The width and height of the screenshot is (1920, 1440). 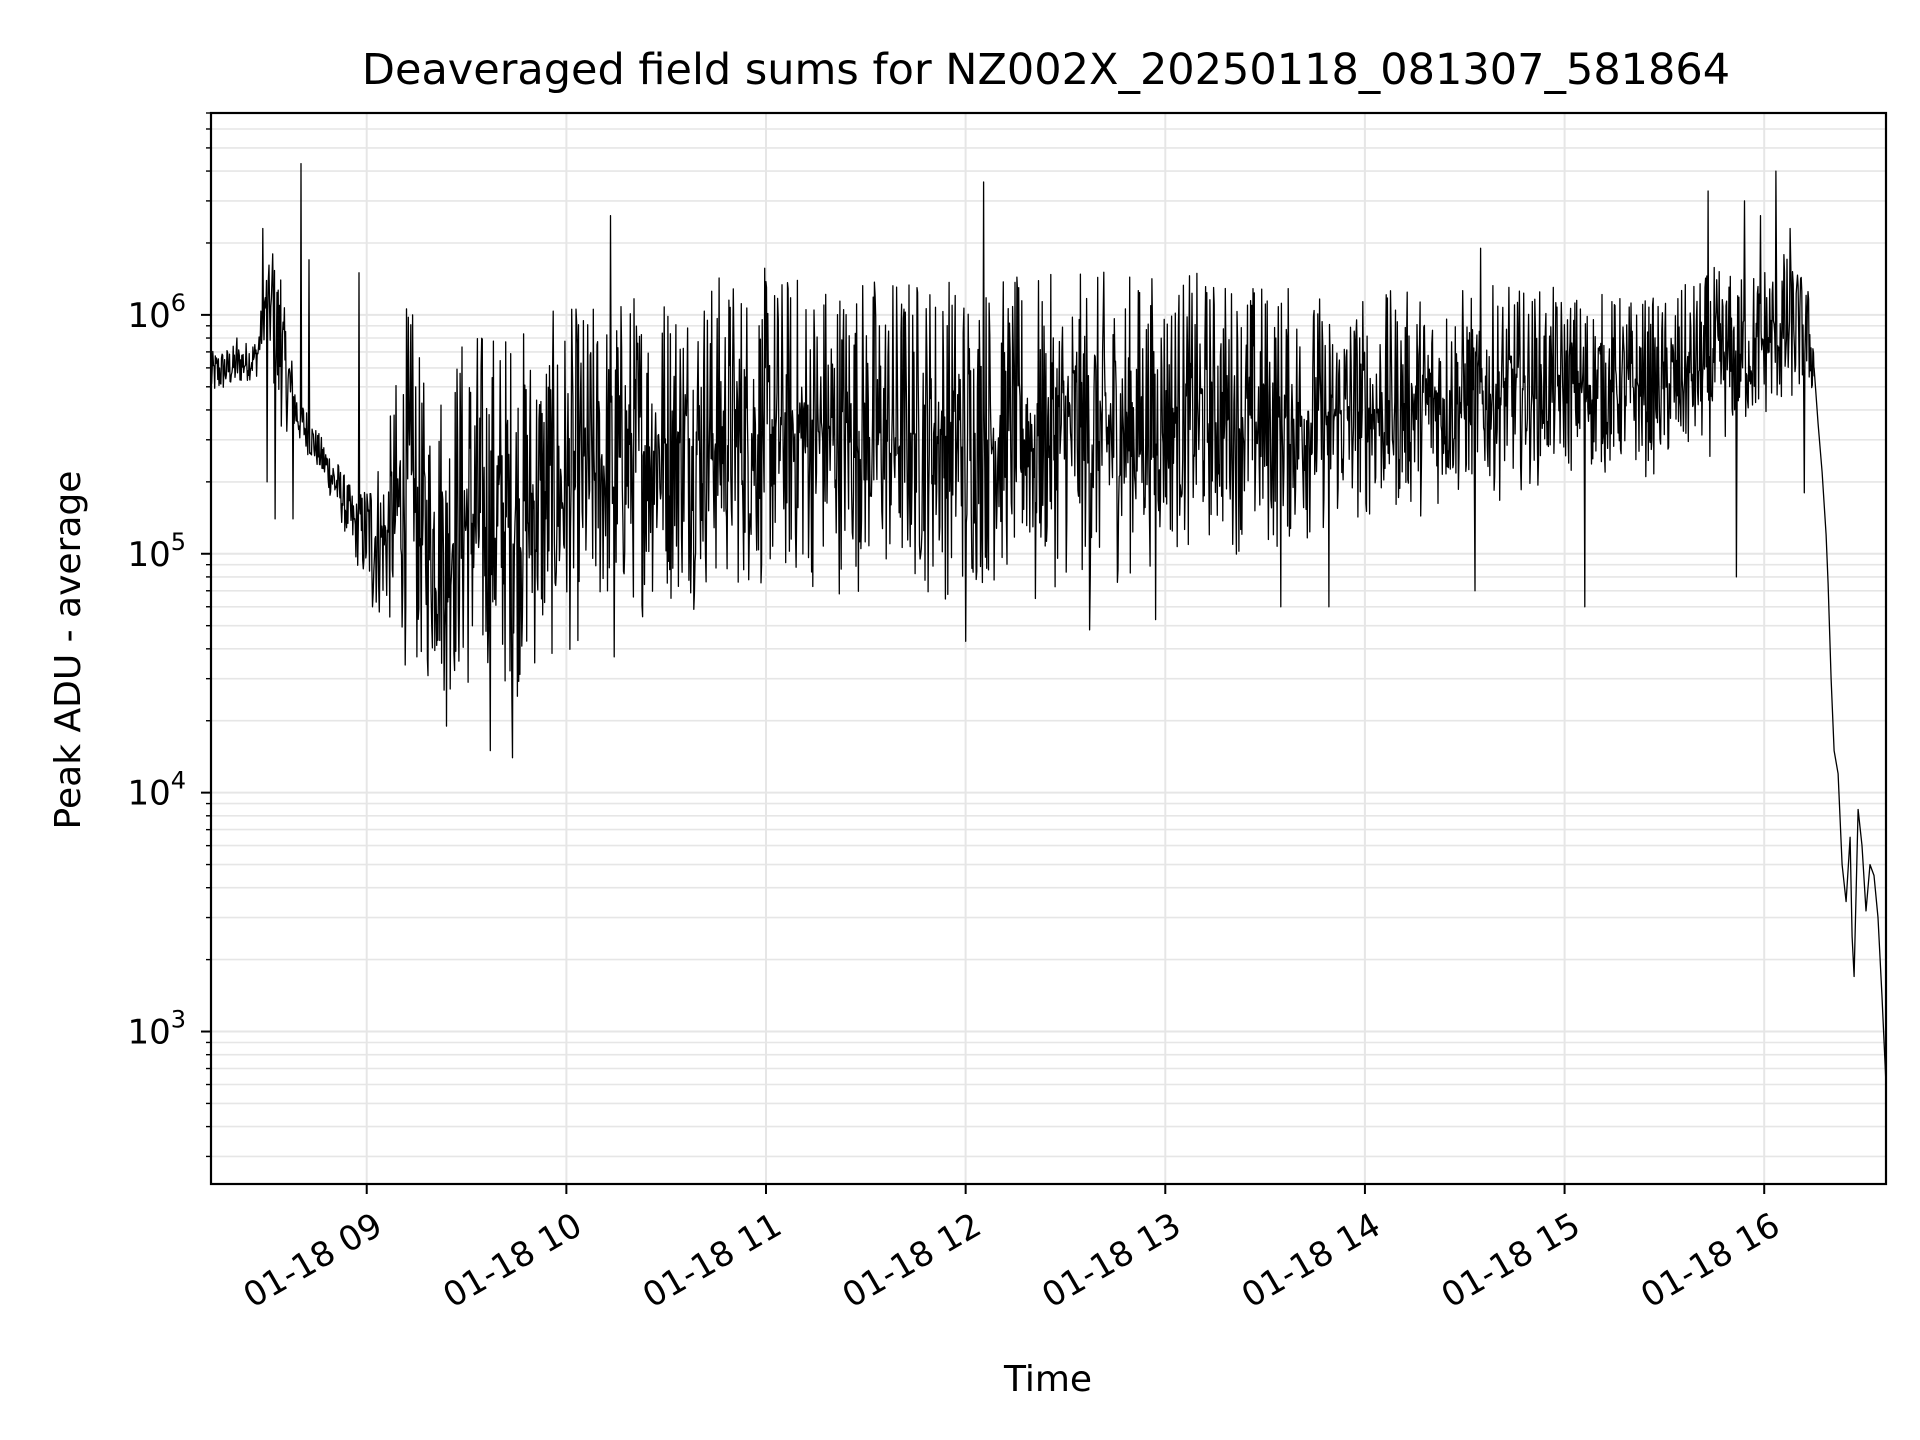 What do you see at coordinates (169, 635) in the screenshot?
I see `y-axis-ticks: 10³ 10⁴ 10⁵ 10⁶` at bounding box center [169, 635].